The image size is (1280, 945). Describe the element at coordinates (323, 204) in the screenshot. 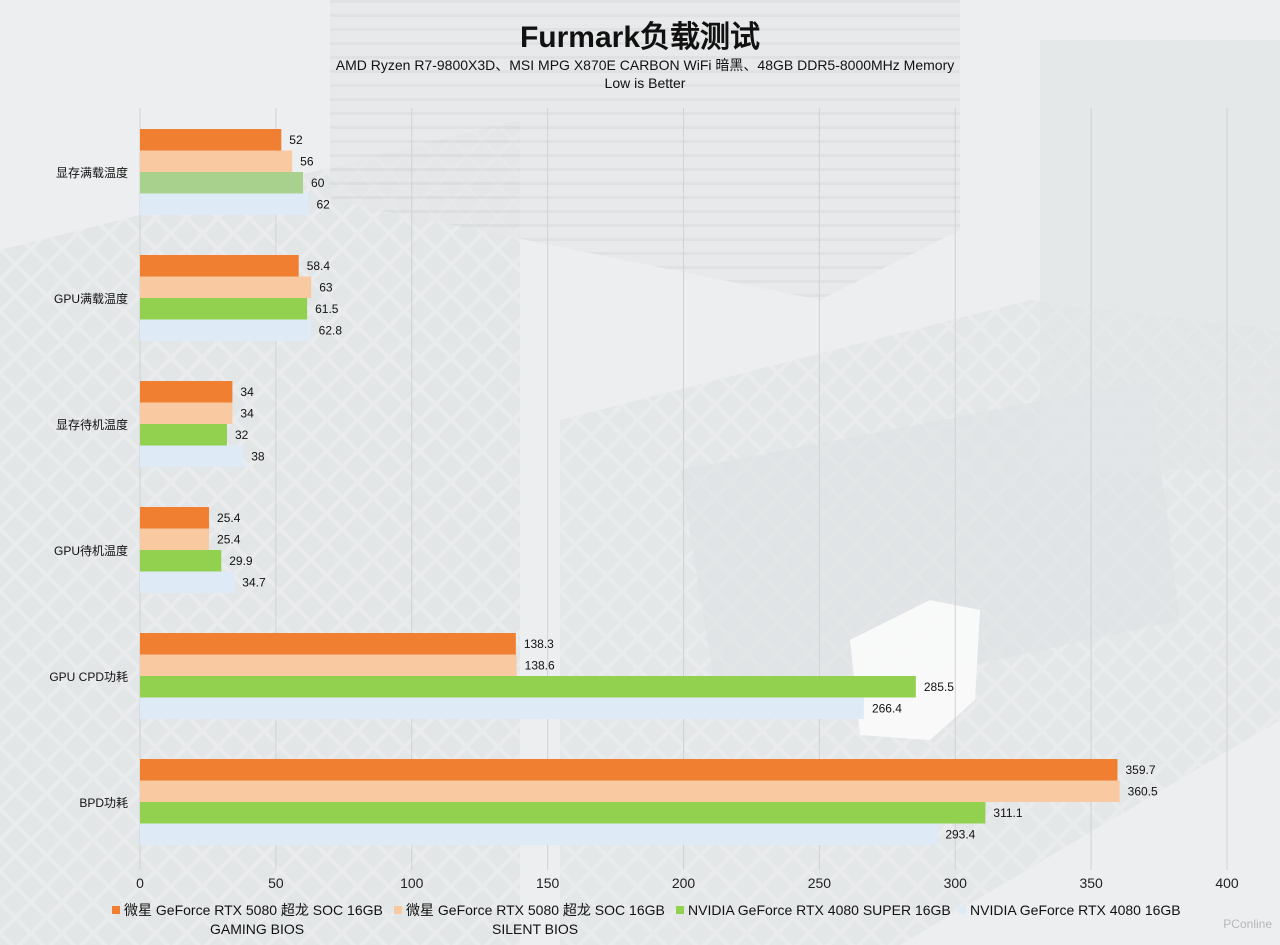

I see `bar-value-label: 62` at that location.